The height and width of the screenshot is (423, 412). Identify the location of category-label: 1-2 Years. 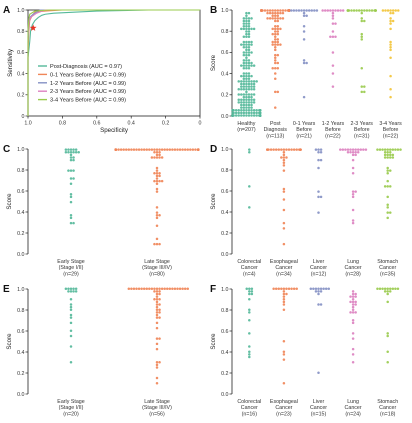
(333, 124).